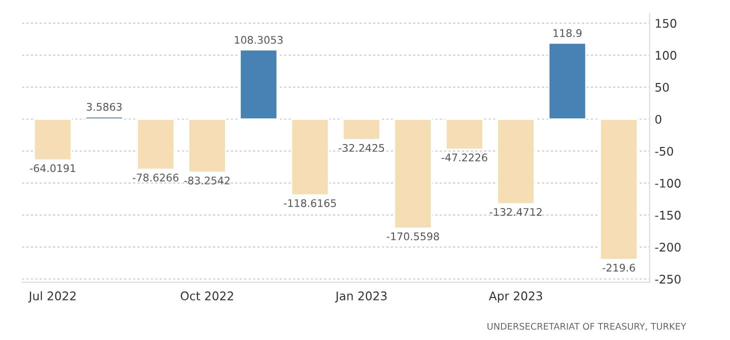  I want to click on text: UNDERSECRETARIAT OF TREASURY, TURKEY, so click(587, 326).